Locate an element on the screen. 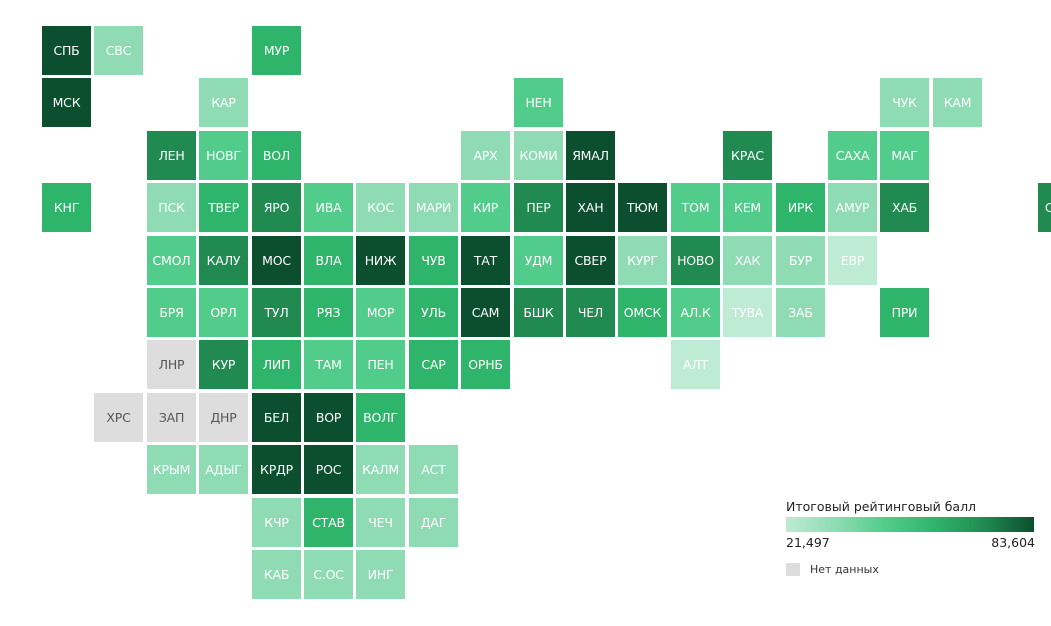  region-tile: МАРИ is located at coordinates (433, 207).